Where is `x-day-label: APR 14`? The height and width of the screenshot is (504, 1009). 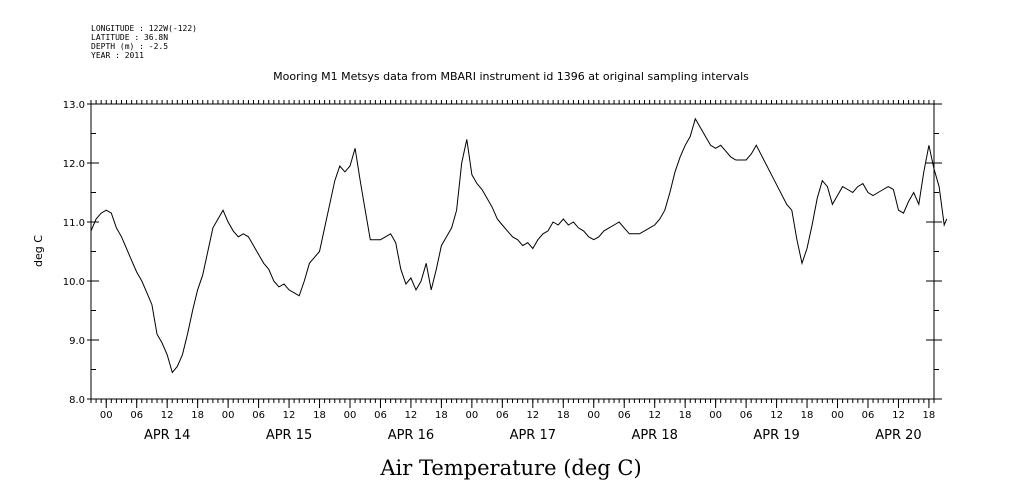 x-day-label: APR 14 is located at coordinates (167, 435).